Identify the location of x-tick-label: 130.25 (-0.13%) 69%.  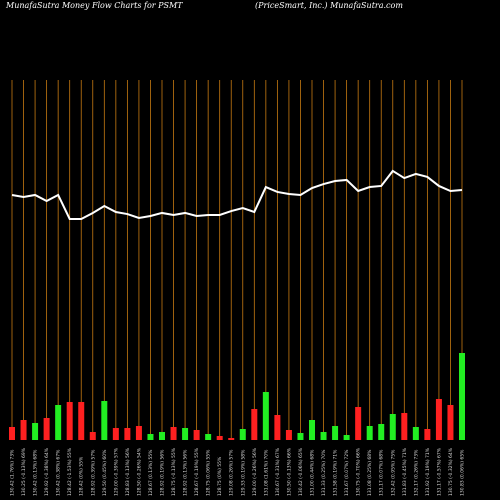
(24, 471).